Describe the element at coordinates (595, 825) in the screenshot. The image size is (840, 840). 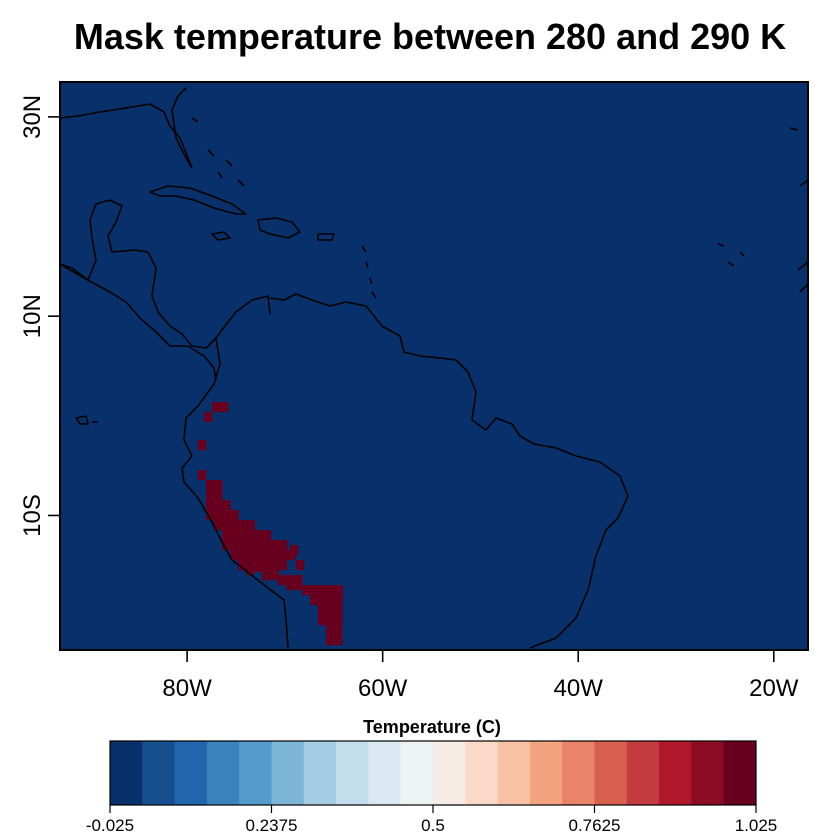
I see `colorbar-tick-label: 0.7625` at that location.